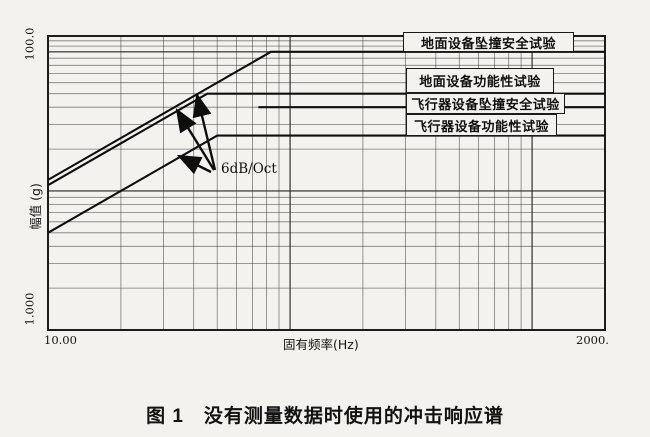  I want to click on series-label-ground-crash-safety-test: 地面设备坠撞安全试验, so click(488, 42).